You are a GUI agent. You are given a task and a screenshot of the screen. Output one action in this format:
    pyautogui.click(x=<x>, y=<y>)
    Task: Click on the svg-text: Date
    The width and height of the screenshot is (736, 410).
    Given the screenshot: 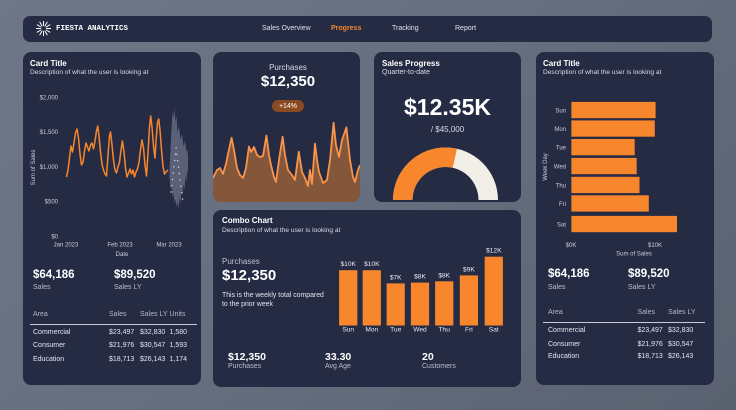 What is the action you would take?
    pyautogui.click(x=122, y=255)
    